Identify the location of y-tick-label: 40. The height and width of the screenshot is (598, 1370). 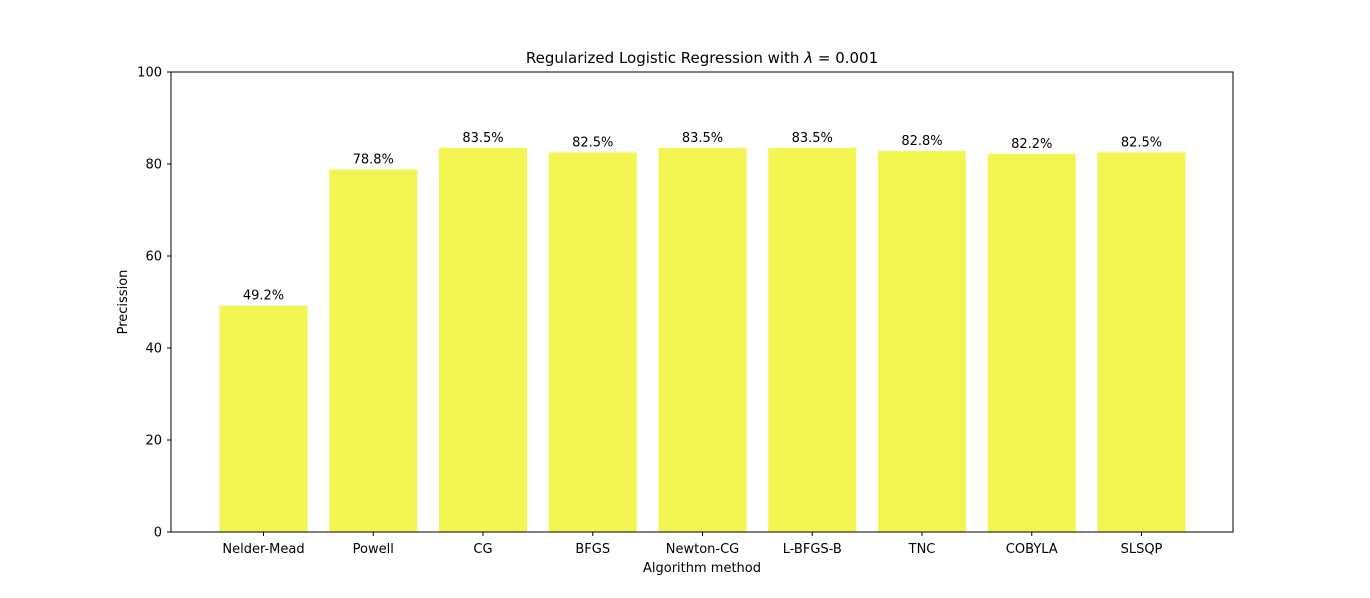
(153, 349).